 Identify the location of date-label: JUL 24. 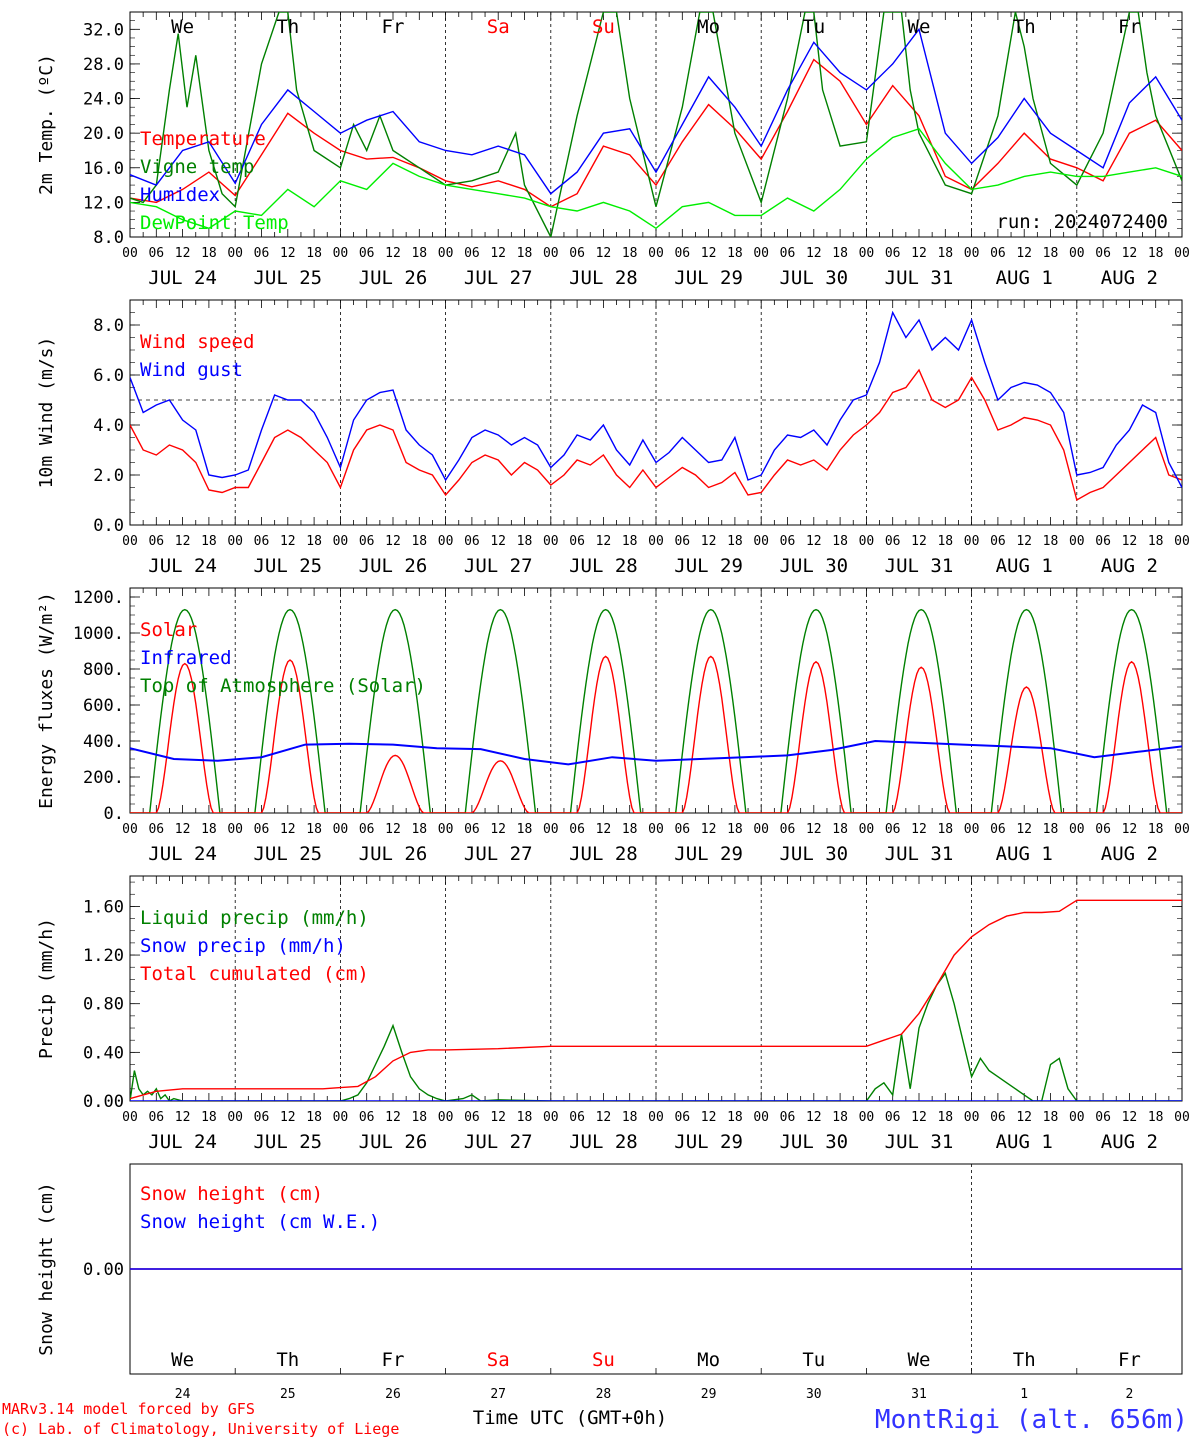
(182, 1142).